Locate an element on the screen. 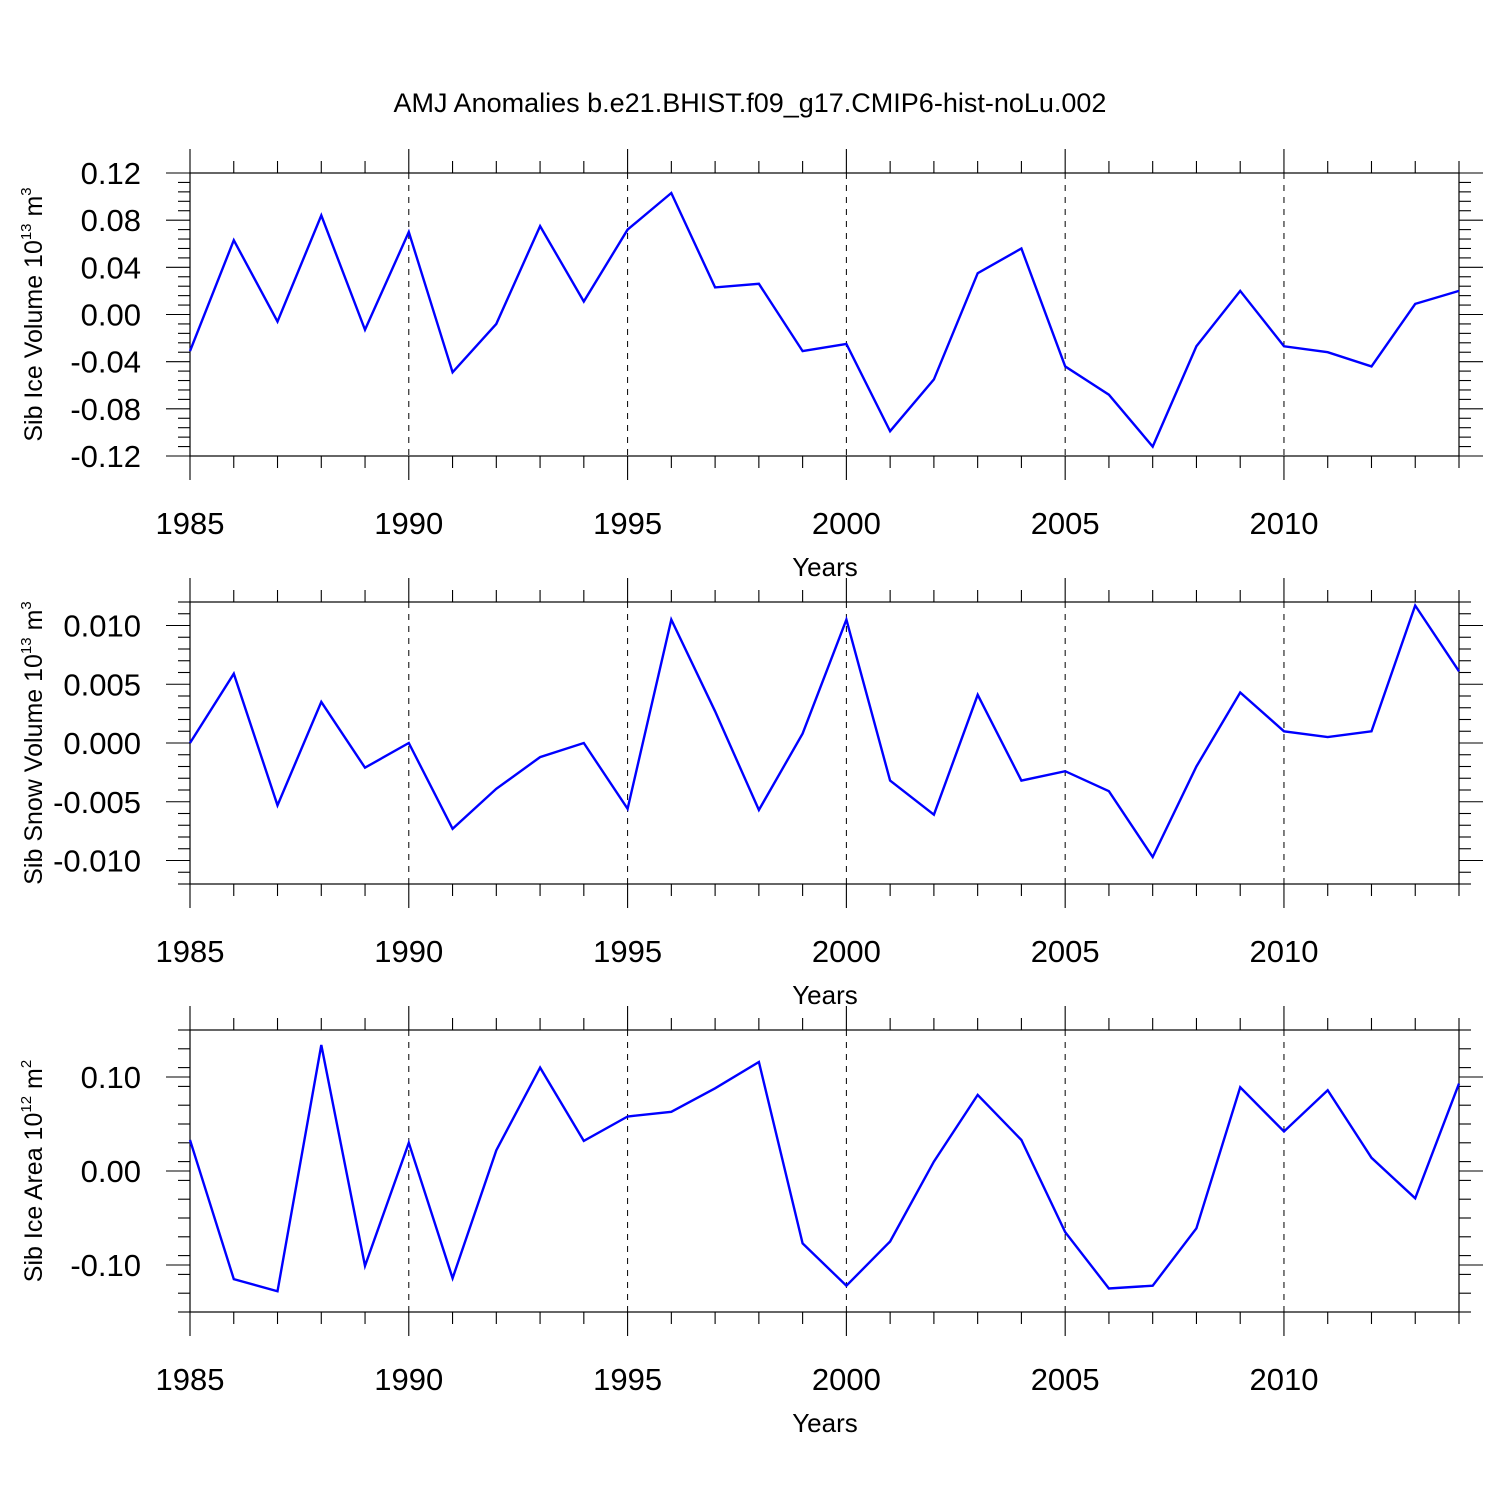 This screenshot has height=1500, width=1500. panel-1-xtick-label: 1985 is located at coordinates (190, 523).